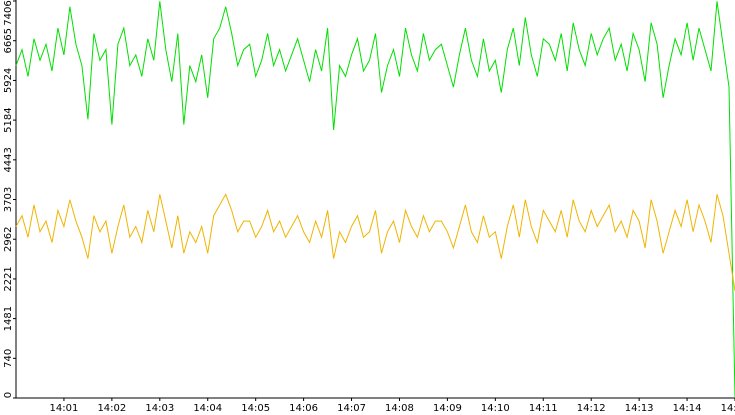 The width and height of the screenshot is (735, 415). What do you see at coordinates (687, 408) in the screenshot?
I see `x-tick-label: 14:14` at bounding box center [687, 408].